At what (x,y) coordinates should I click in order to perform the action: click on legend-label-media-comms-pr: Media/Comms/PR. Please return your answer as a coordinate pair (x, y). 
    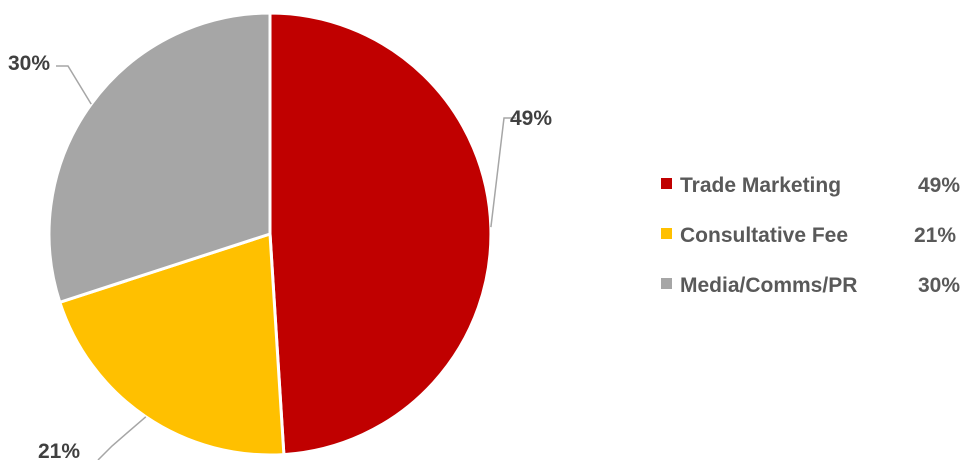
    Looking at the image, I should click on (768, 285).